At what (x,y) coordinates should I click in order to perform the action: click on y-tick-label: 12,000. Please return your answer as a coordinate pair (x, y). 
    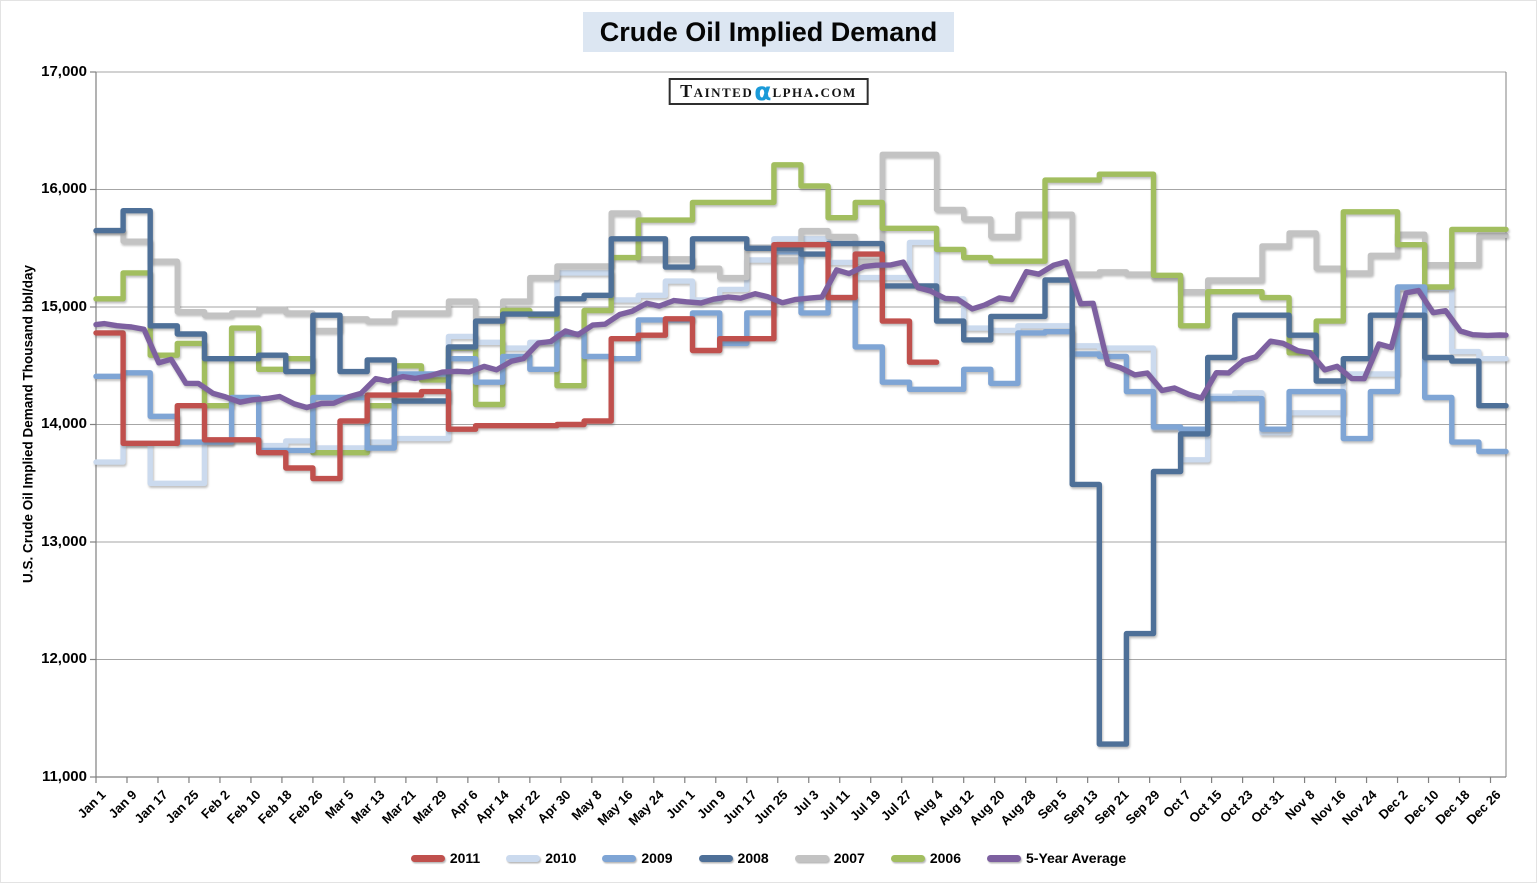
    Looking at the image, I should click on (64, 658).